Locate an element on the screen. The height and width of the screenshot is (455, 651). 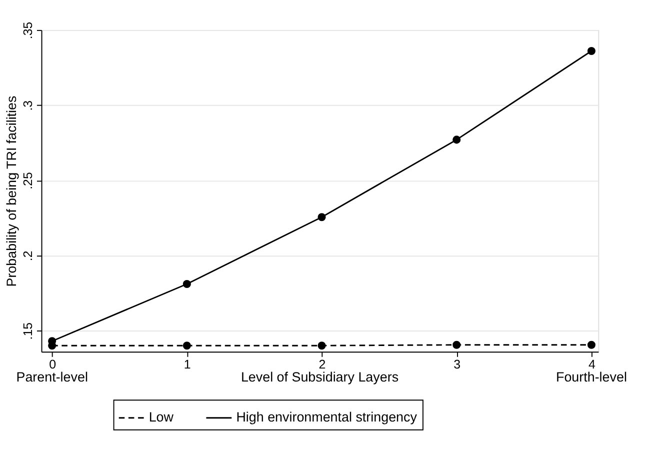
x-tick-label: 3 is located at coordinates (457, 364).